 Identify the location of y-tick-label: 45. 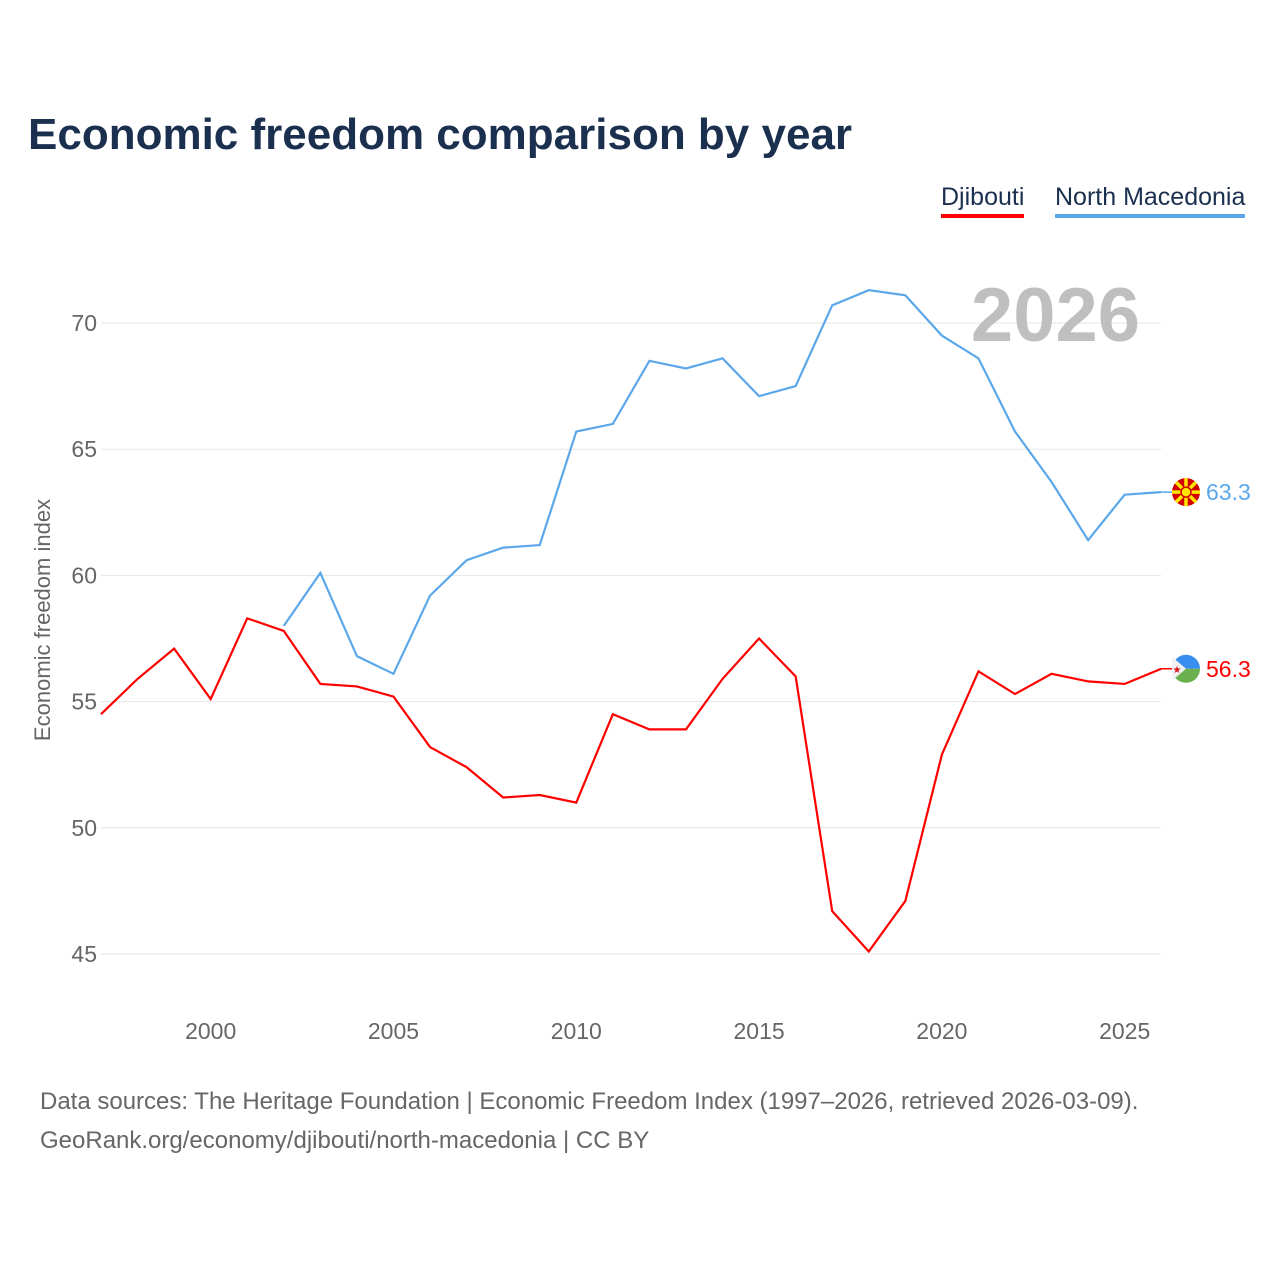
(84, 954).